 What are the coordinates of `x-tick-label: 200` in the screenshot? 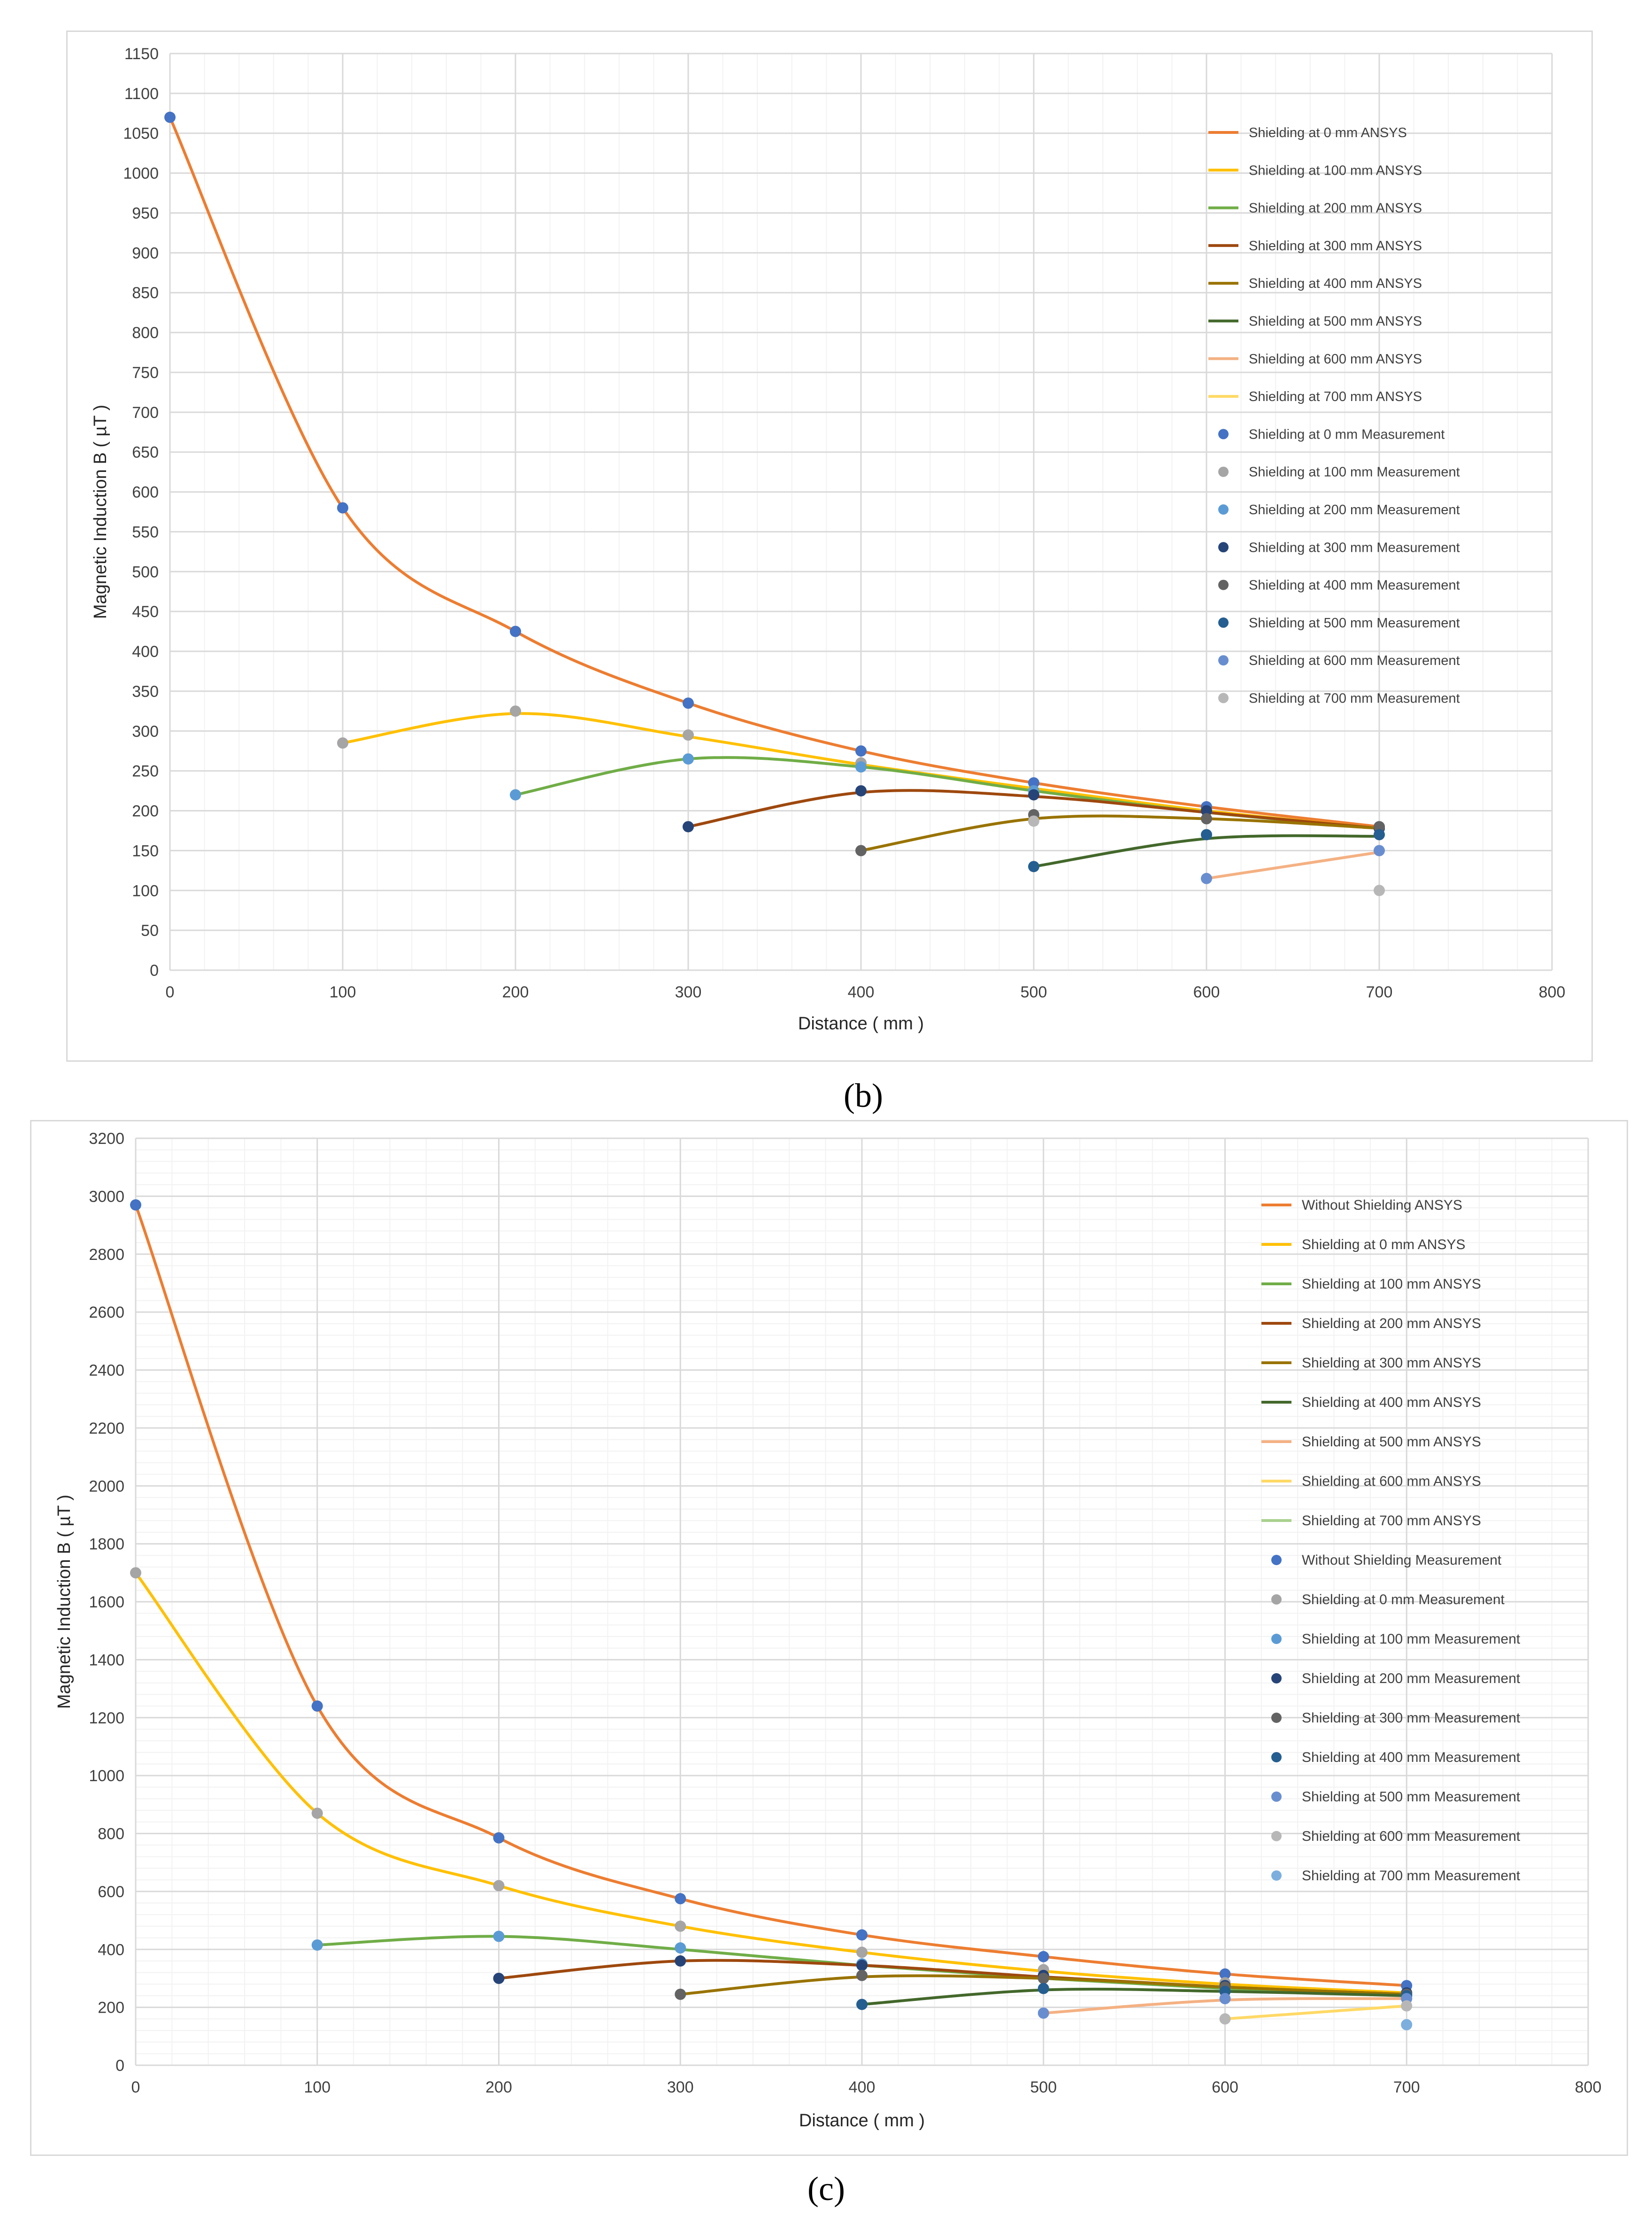 It's located at (515, 992).